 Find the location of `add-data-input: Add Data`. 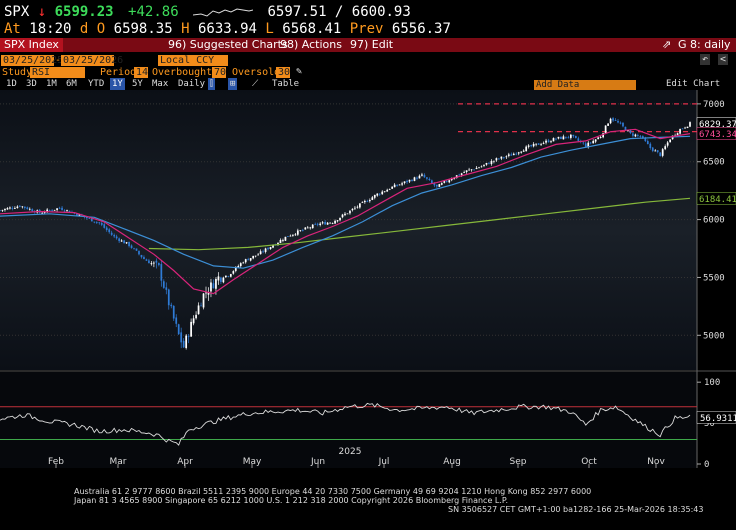

add-data-input: Add Data is located at coordinates (585, 85).